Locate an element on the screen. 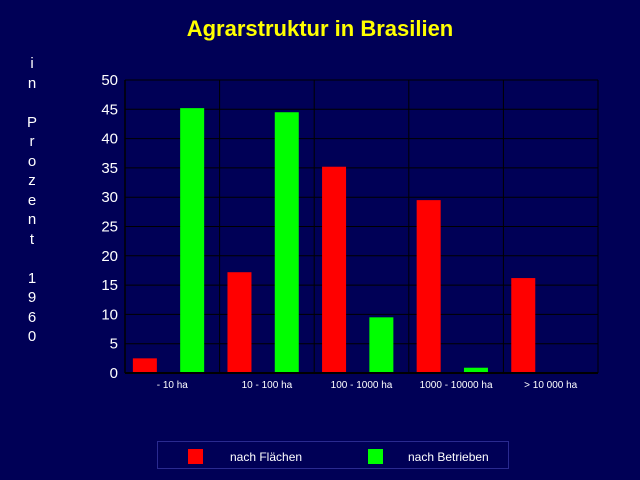 The width and height of the screenshot is (640, 480). chart-title: Agrarstruktur in Brasilien is located at coordinates (320, 28).